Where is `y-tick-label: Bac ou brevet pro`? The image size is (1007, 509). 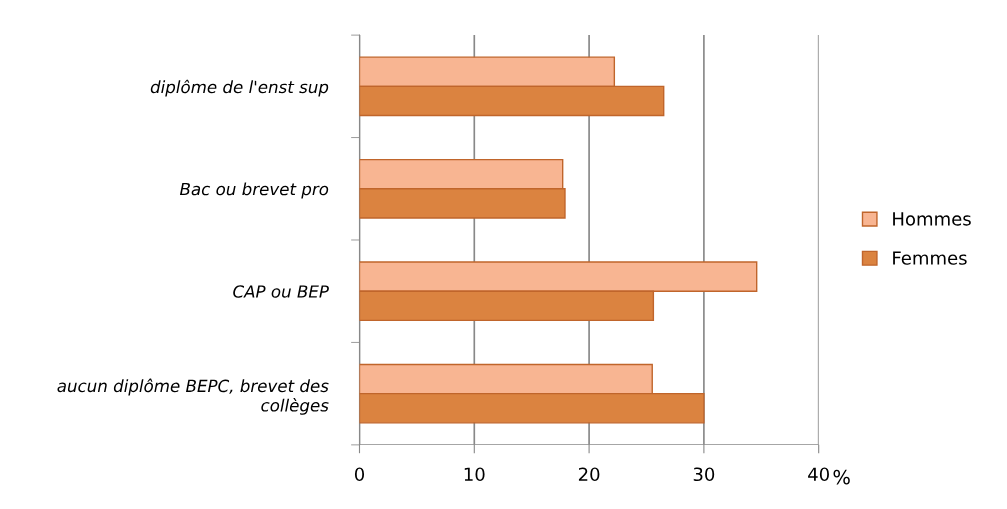
y-tick-label: Bac ou brevet pro is located at coordinates (254, 190).